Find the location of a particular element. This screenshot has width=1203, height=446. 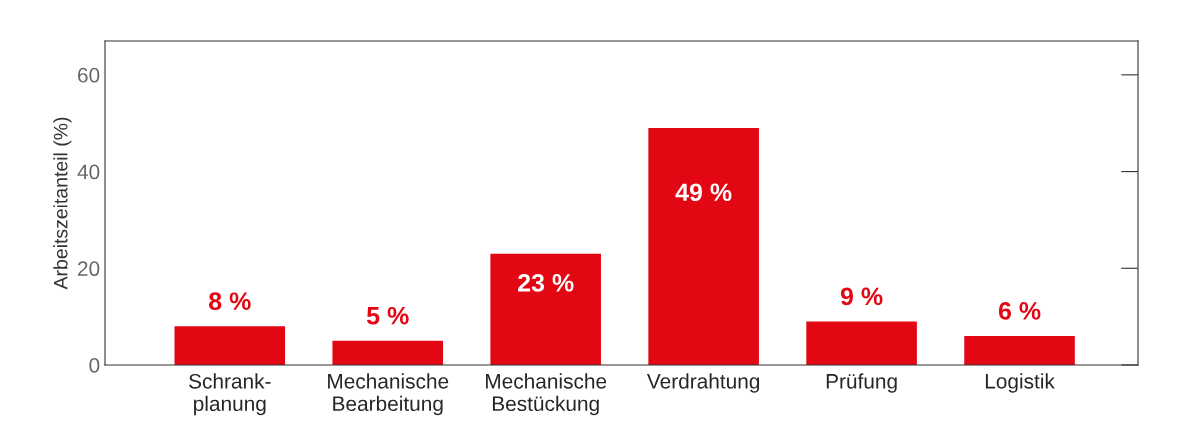

x-tick-label: Verdrahtung is located at coordinates (703, 383).